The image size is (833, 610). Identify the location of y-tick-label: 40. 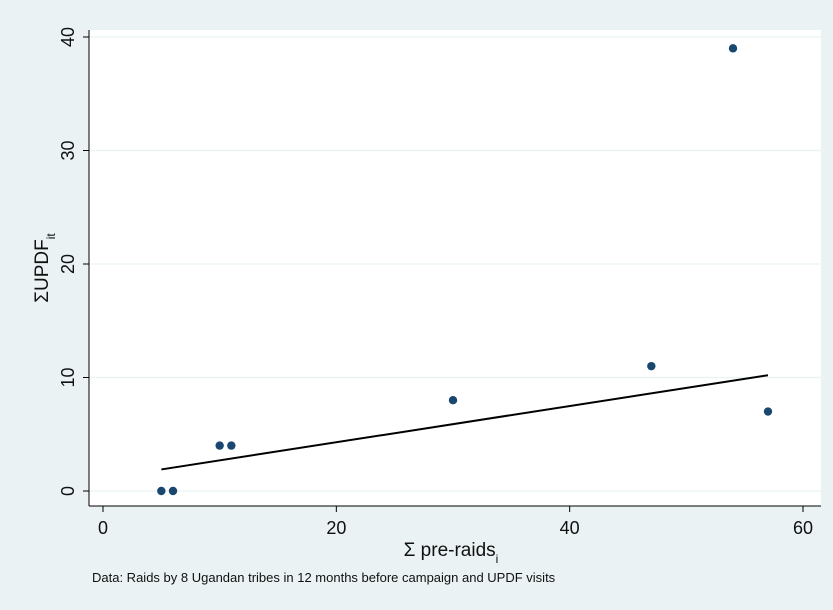
(68, 37).